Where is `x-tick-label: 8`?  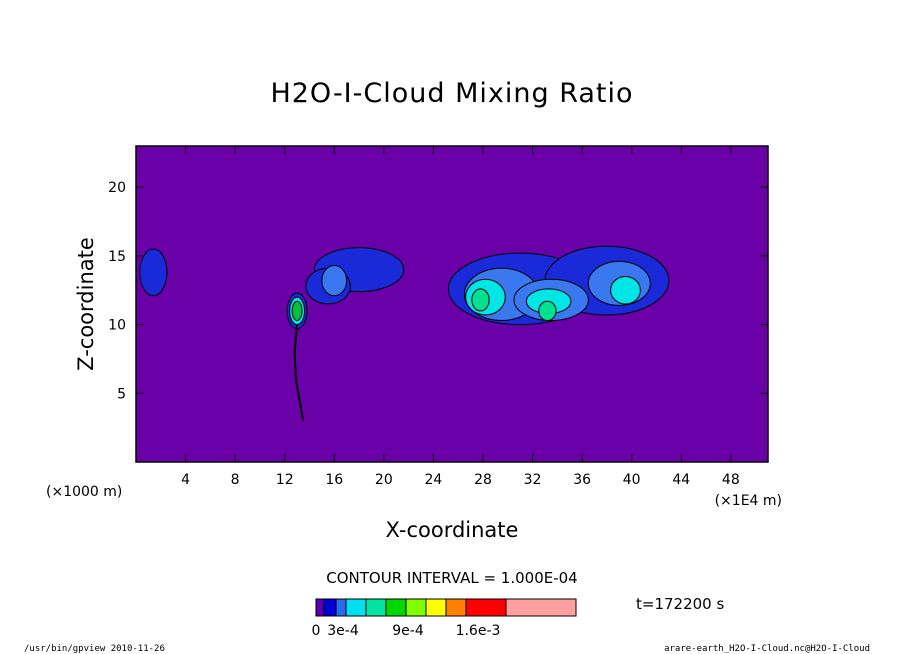
x-tick-label: 8 is located at coordinates (235, 480).